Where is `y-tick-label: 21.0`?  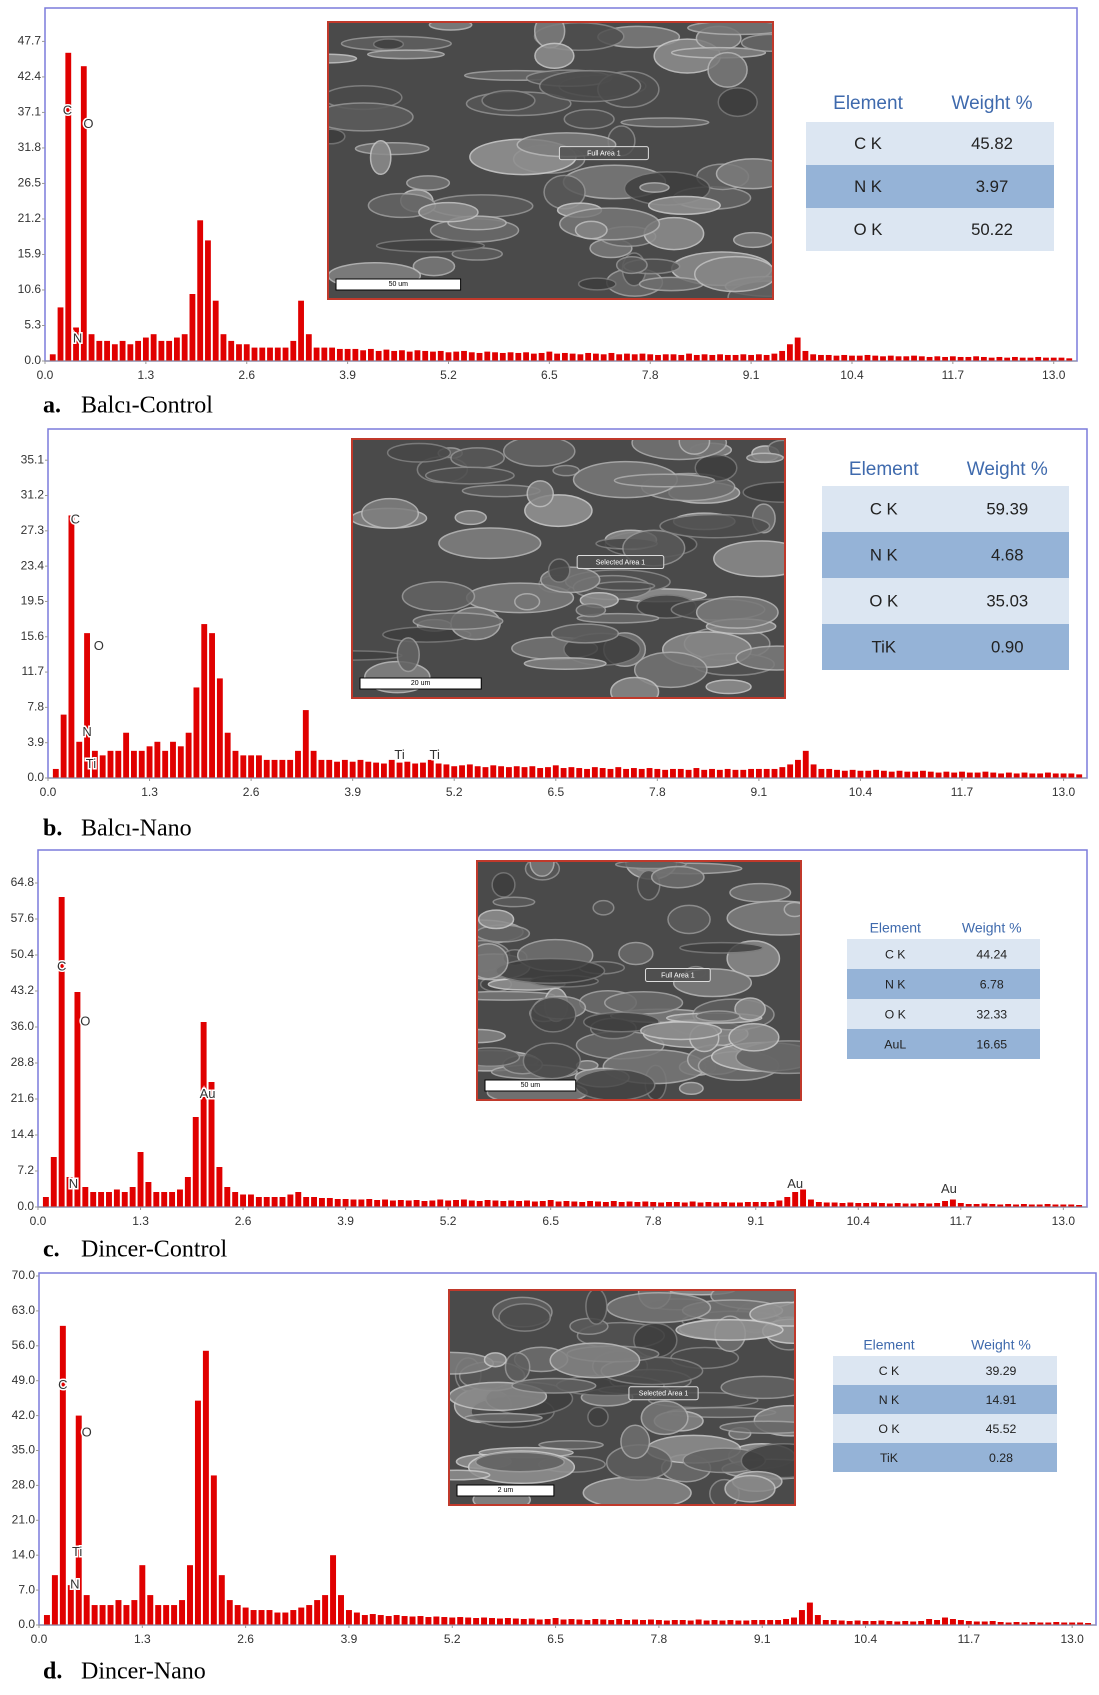
y-tick-label: 21.0 is located at coordinates (24, 1519).